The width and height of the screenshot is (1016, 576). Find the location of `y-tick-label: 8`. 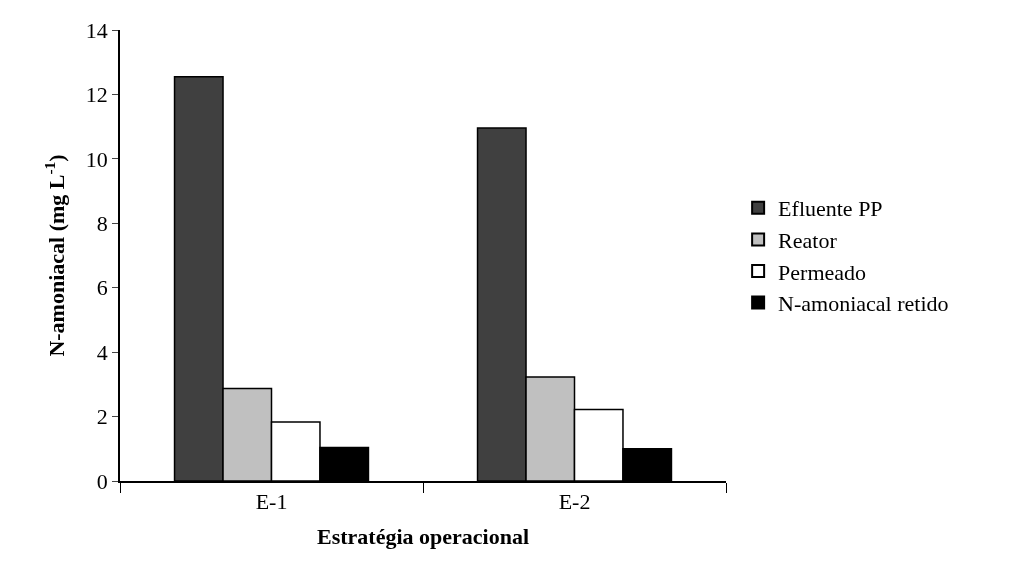

y-tick-label: 8 is located at coordinates (102, 223).